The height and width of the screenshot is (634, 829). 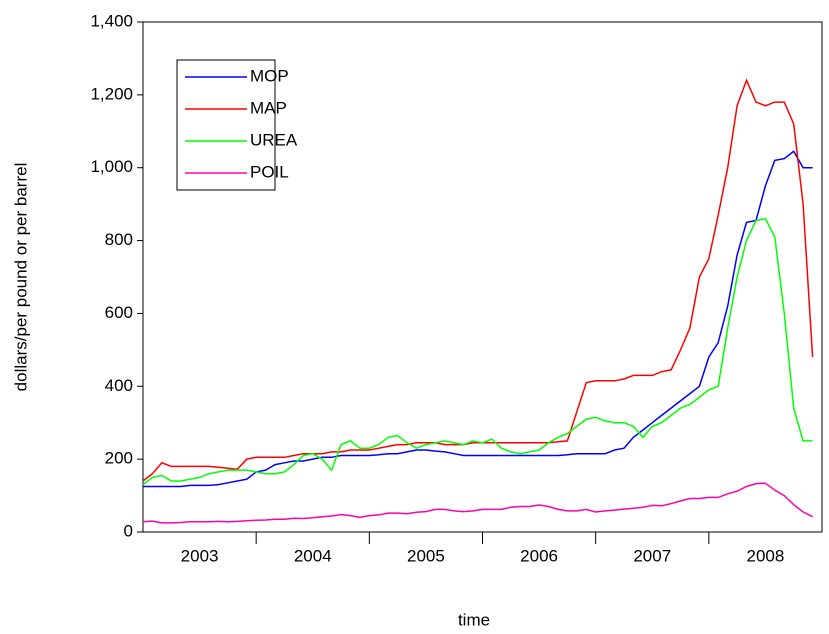 I want to click on y-tick-label: 600, so click(x=119, y=312).